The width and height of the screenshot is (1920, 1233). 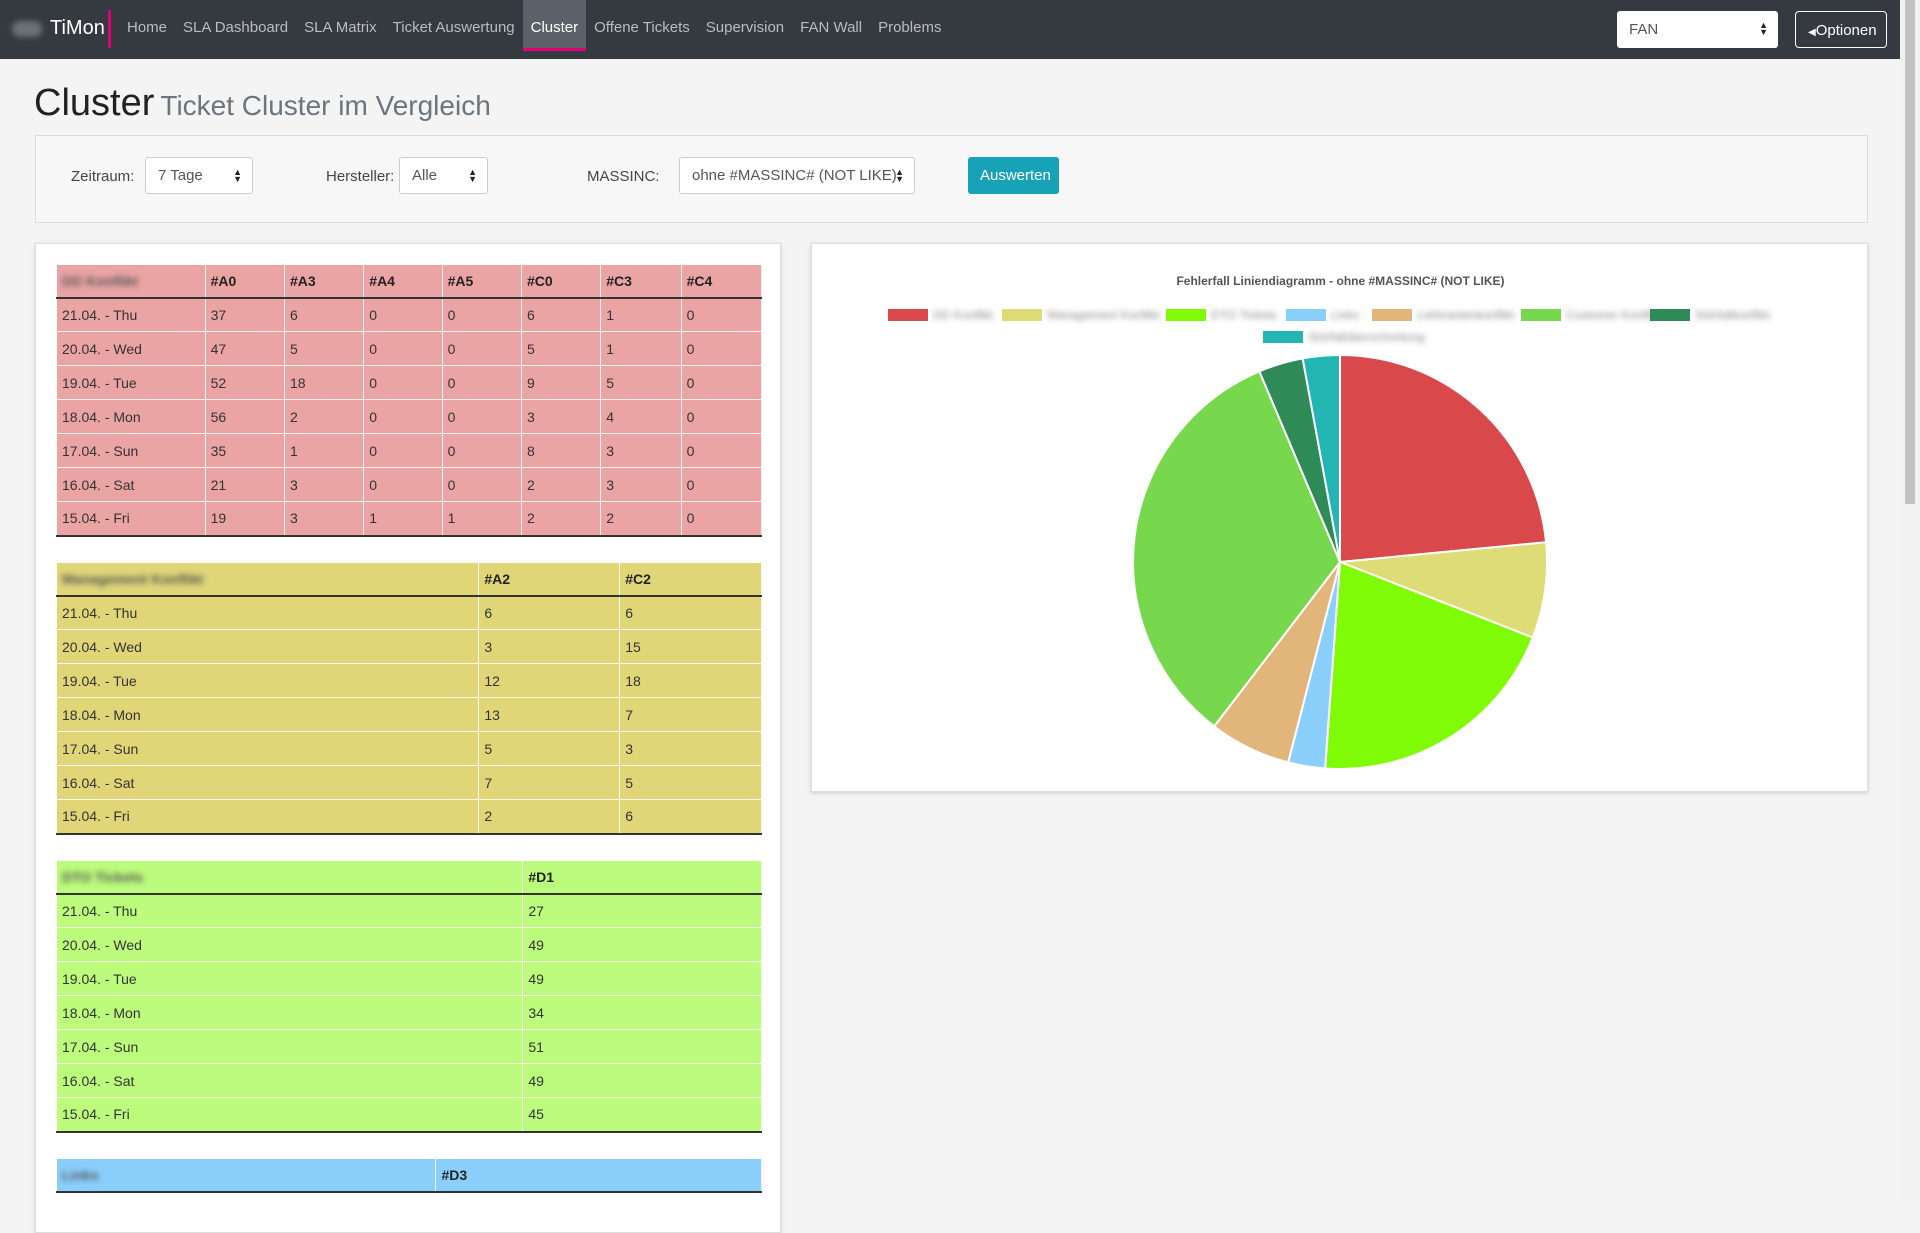 I want to click on zeitraum-label: Zeitraum:, so click(x=103, y=176).